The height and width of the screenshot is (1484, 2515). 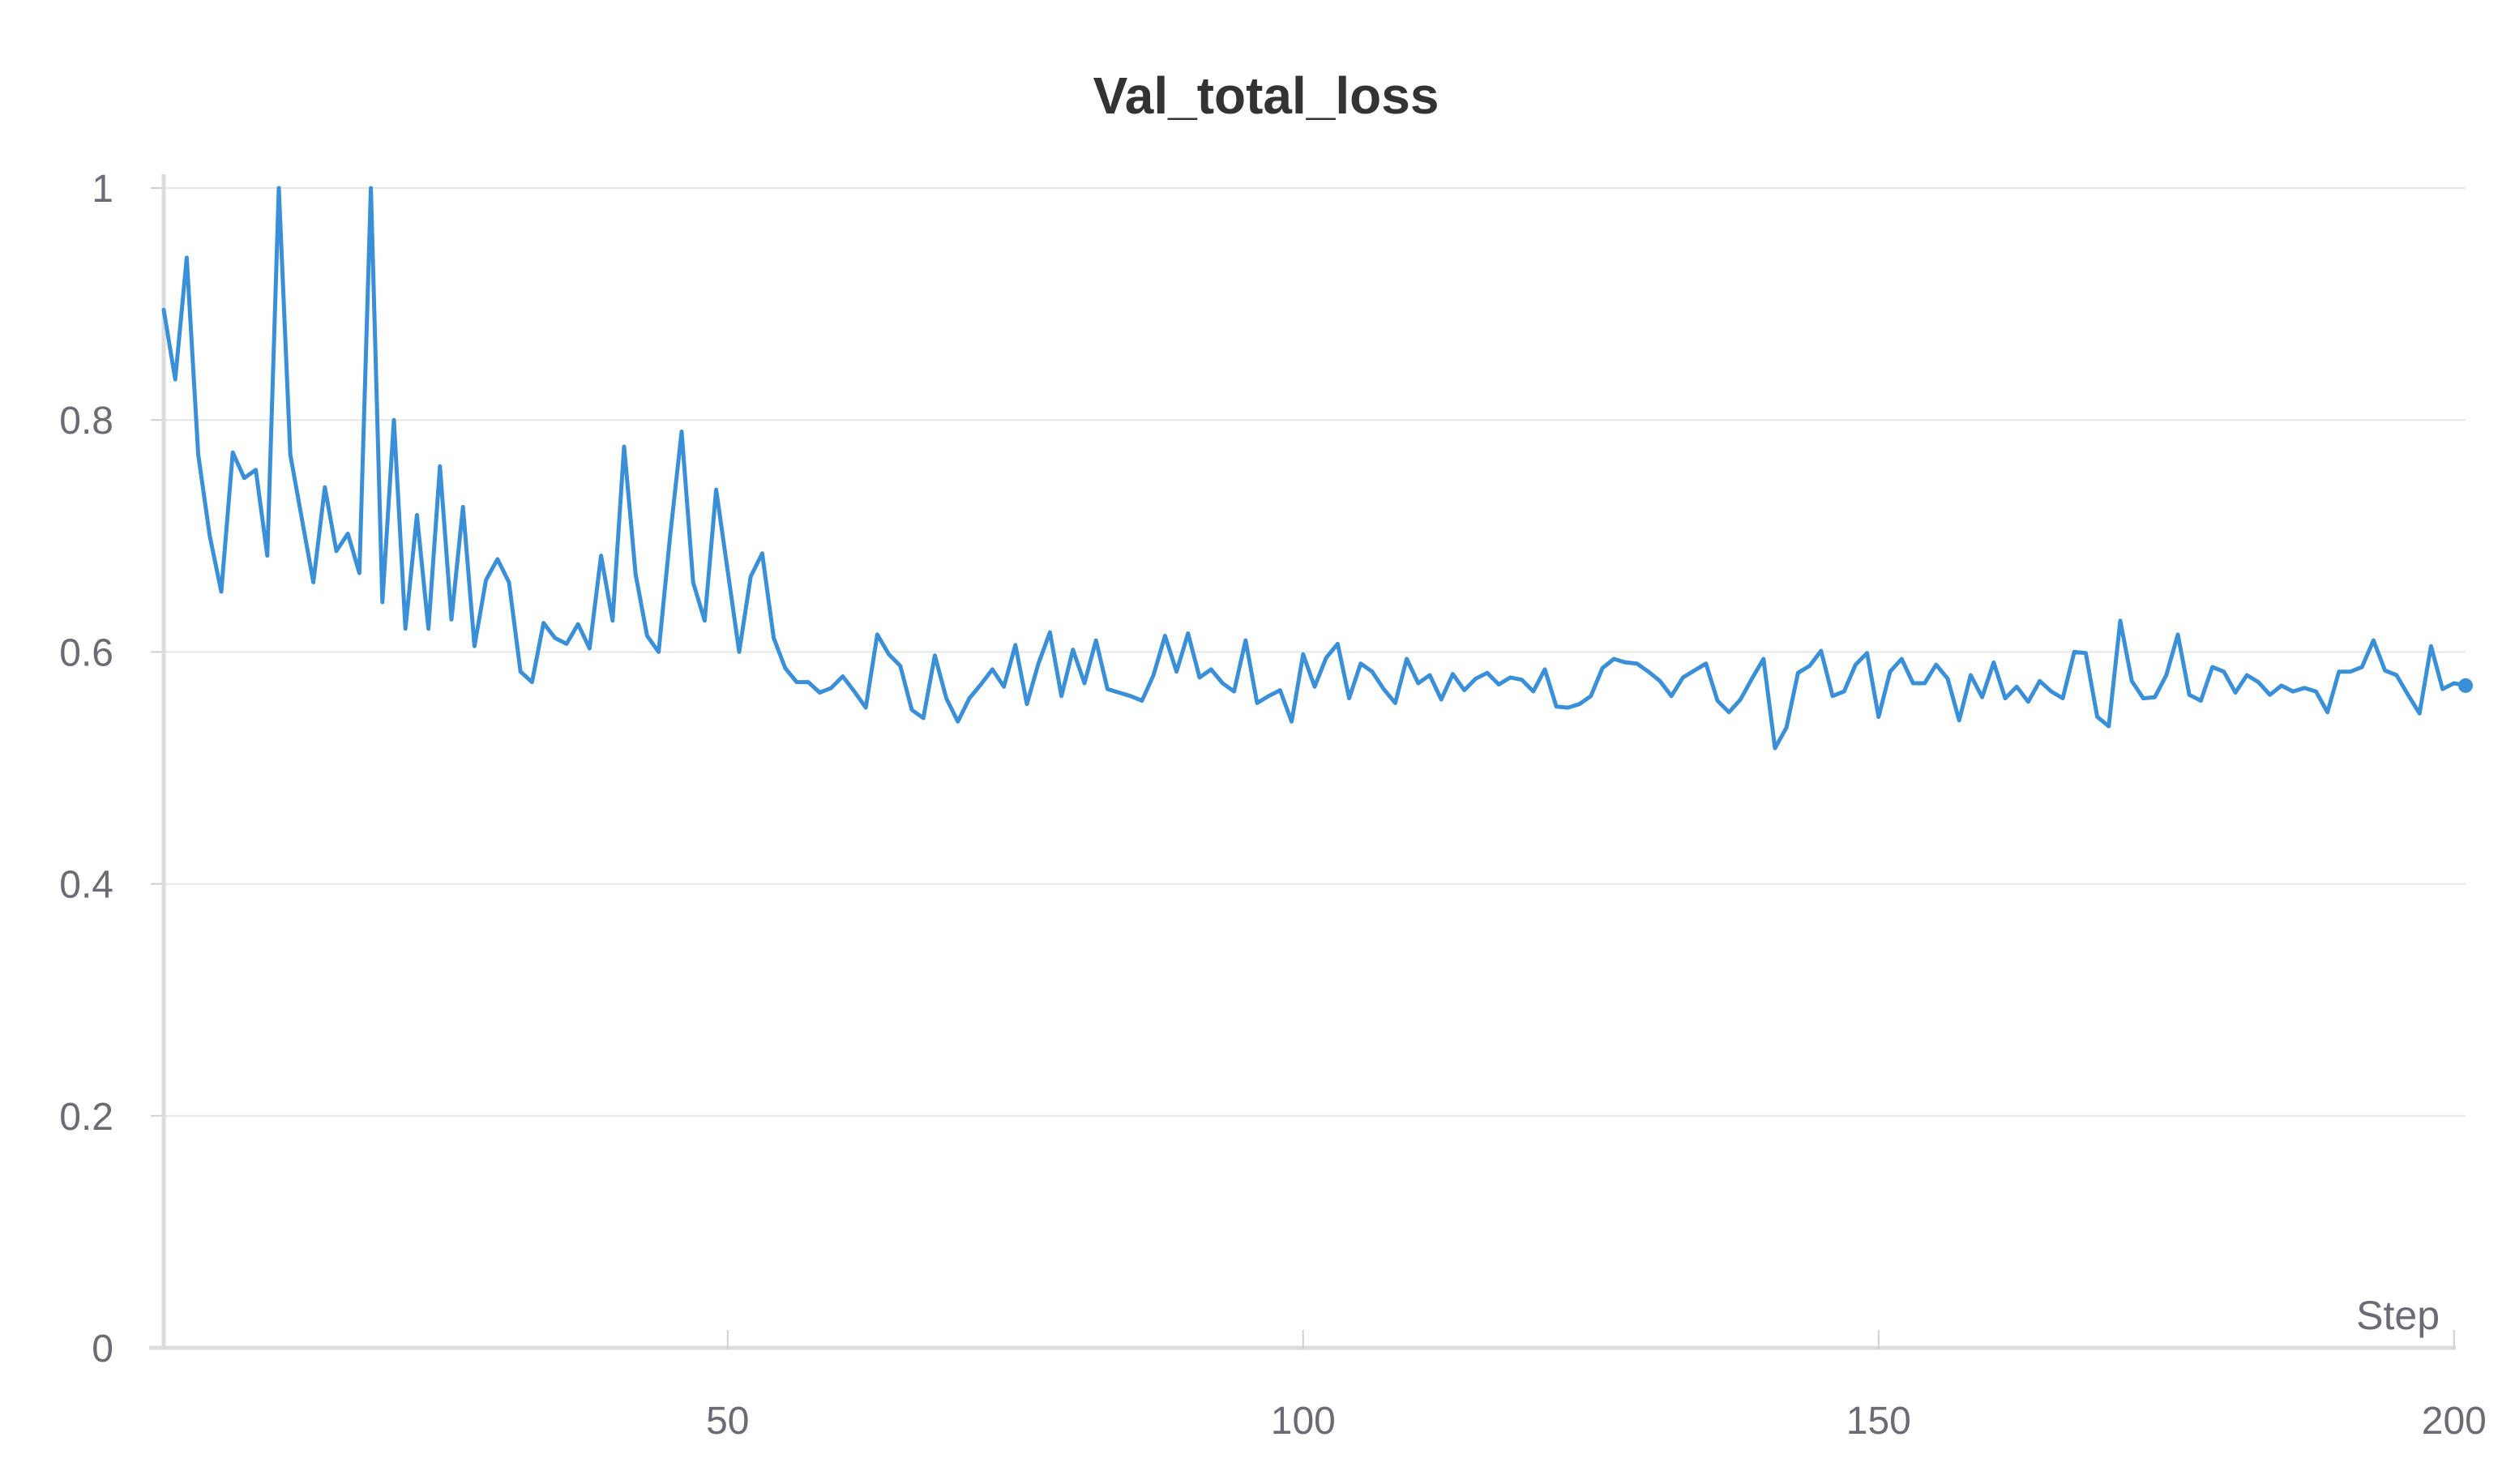 What do you see at coordinates (2398, 1315) in the screenshot?
I see `x-axis-title: Step` at bounding box center [2398, 1315].